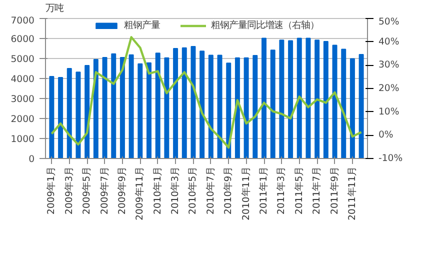 The width and height of the screenshot is (433, 261). I want to click on x-tick-label: 2011年7月, so click(317, 190).